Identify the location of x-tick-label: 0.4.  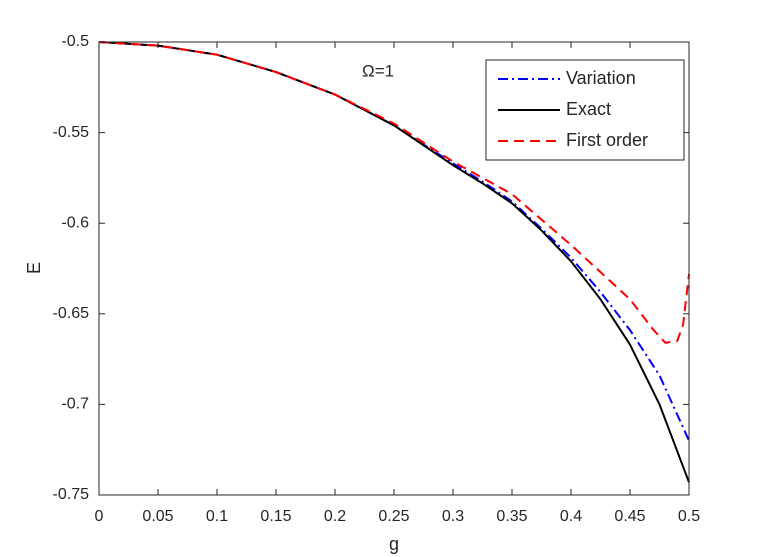
(571, 516).